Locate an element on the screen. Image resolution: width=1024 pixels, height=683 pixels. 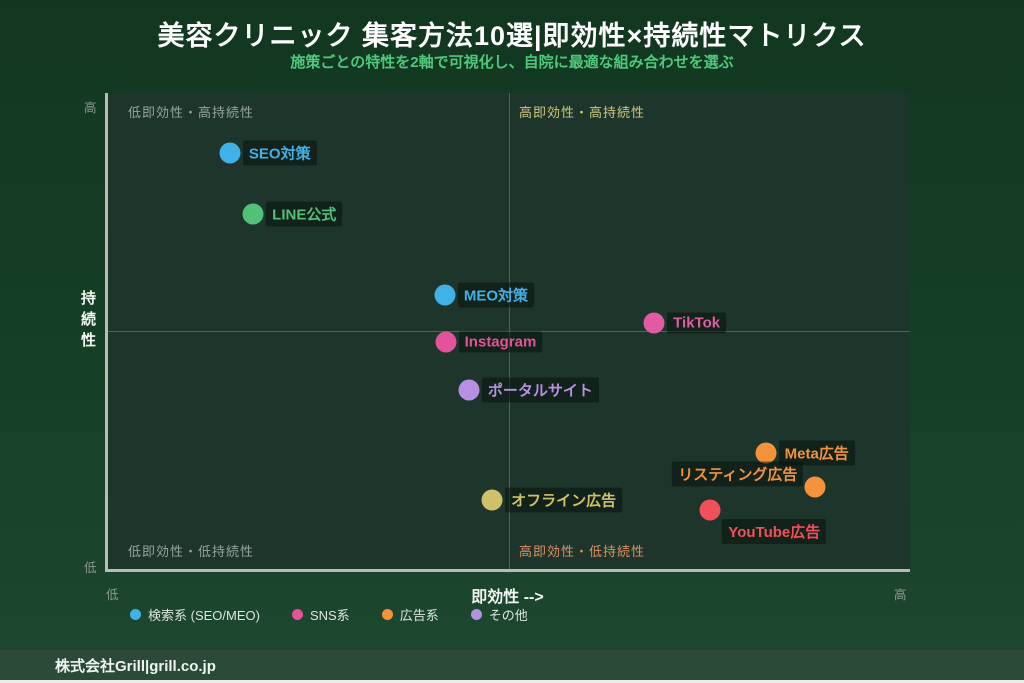
legend-label: その他 is located at coordinates (508, 615).